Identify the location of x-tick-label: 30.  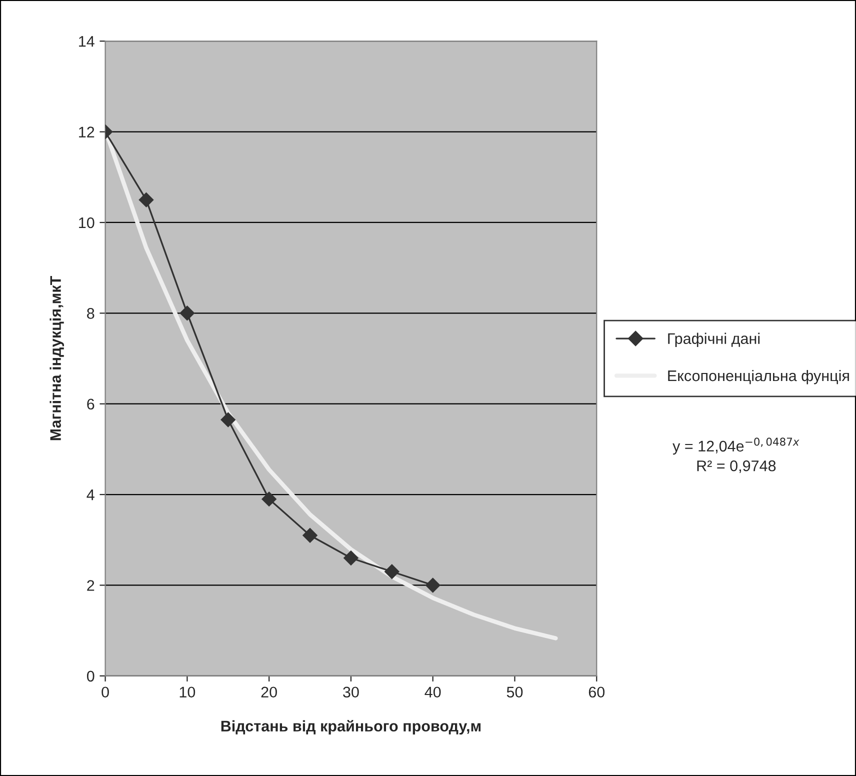
(351, 692).